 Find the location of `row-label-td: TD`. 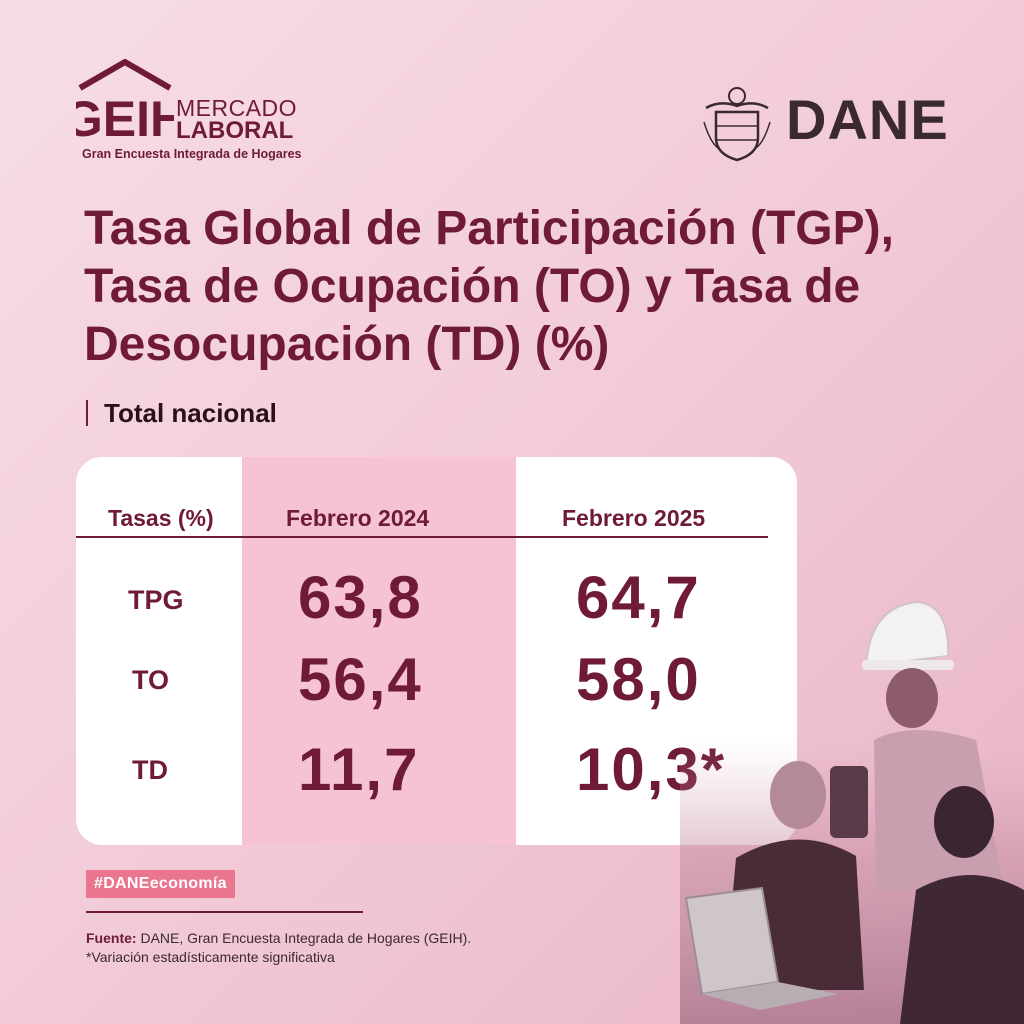

row-label-td: TD is located at coordinates (150, 770).